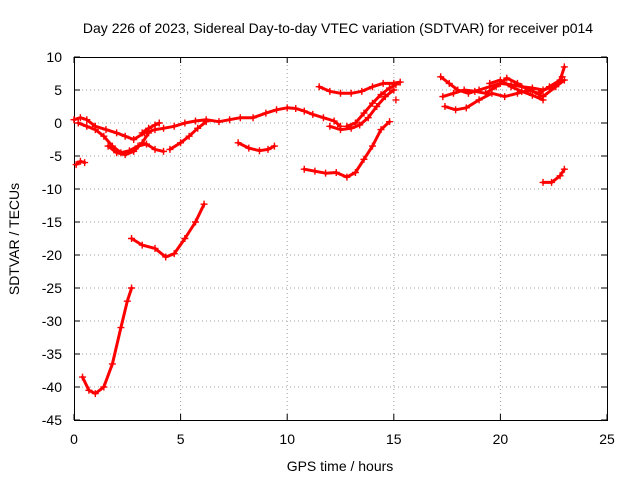 This screenshot has width=640, height=480. What do you see at coordinates (607, 439) in the screenshot?
I see `x-tick-label: 25` at bounding box center [607, 439].